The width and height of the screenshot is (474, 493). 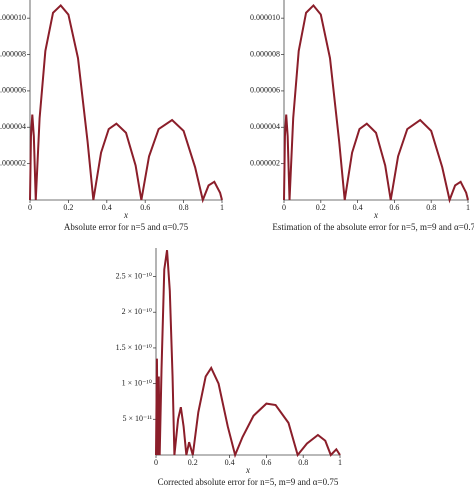 I want to click on y-tick-label: 1.5 × 10⁻¹⁰, so click(x=134, y=347).